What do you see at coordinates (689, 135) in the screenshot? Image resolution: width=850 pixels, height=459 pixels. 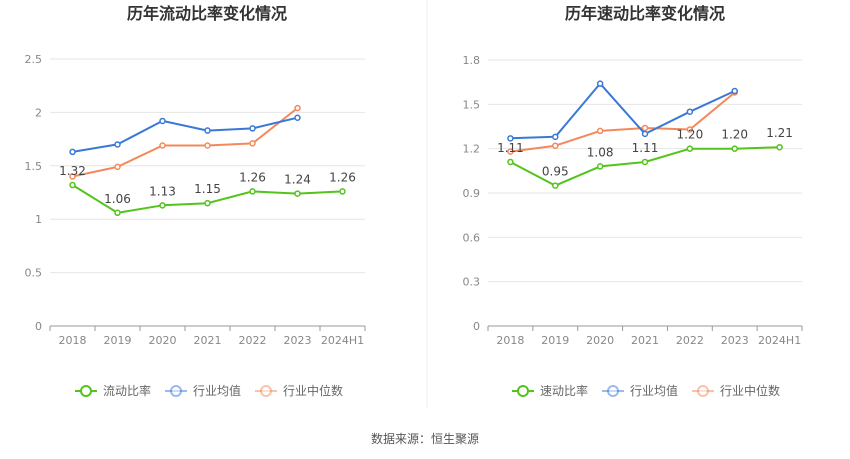 I see `data-label: 1.20` at bounding box center [689, 135].